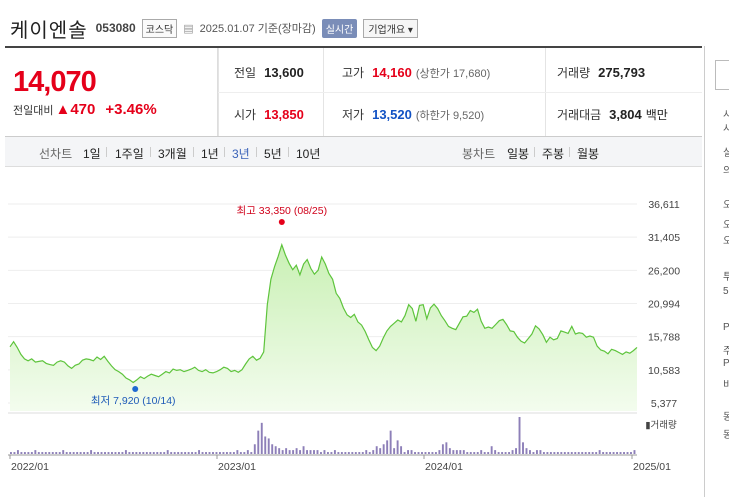 Image resolution: width=729 pixels, height=497 pixels. Describe the element at coordinates (663, 205) in the screenshot. I see `y-tick-label: 36,611` at that location.